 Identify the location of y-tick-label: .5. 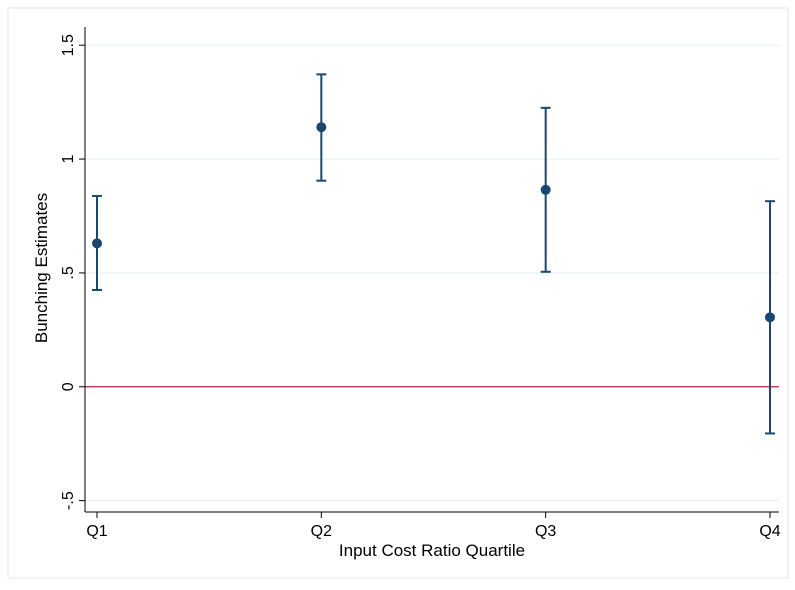
(68, 272).